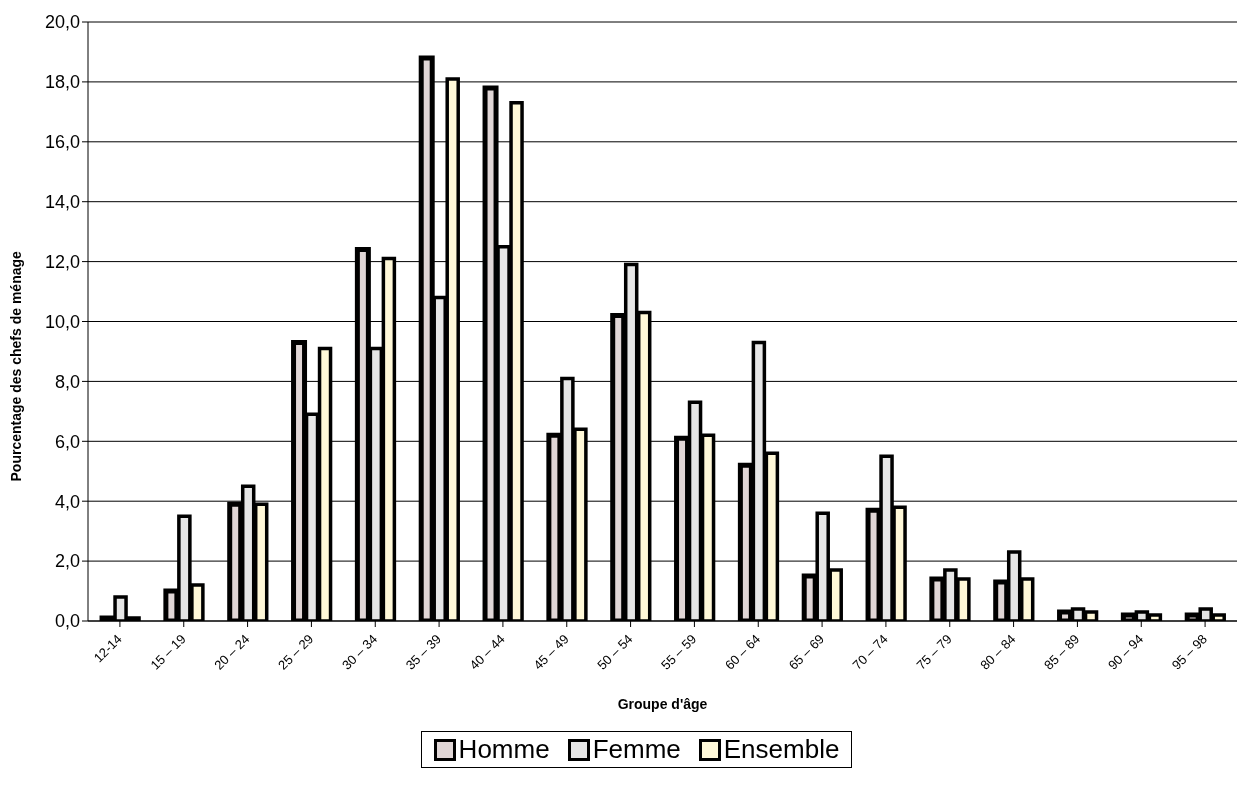 This screenshot has width=1253, height=787. I want to click on y-tick-label: 12,0, so click(62, 261).